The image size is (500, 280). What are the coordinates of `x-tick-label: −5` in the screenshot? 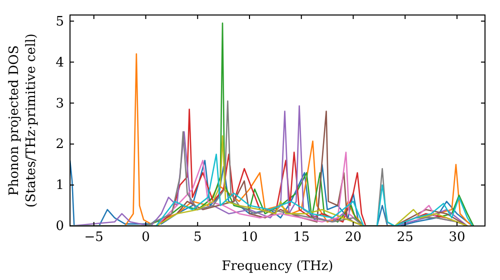 It's located at (94, 238).